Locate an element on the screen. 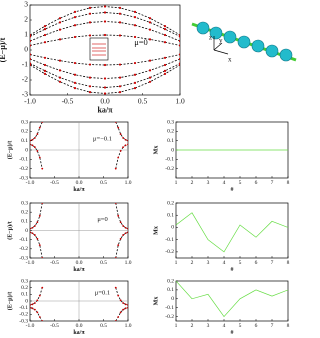  y-tick-label: -3 is located at coordinates (25, 94).